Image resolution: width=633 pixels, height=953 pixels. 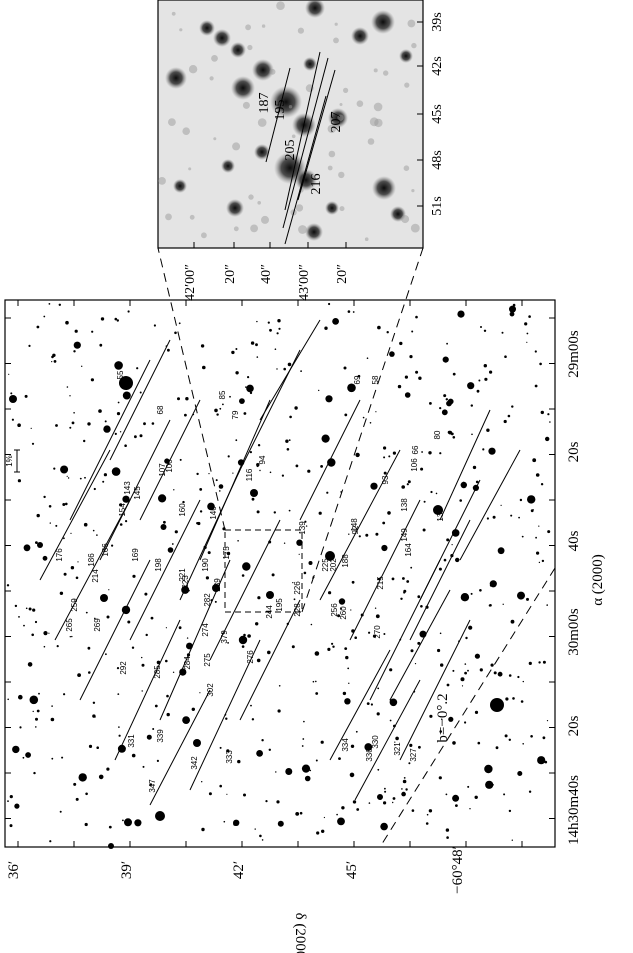 What do you see at coordinates (377, 632) in the screenshot?
I see `star-id-label: 270` at bounding box center [377, 632].